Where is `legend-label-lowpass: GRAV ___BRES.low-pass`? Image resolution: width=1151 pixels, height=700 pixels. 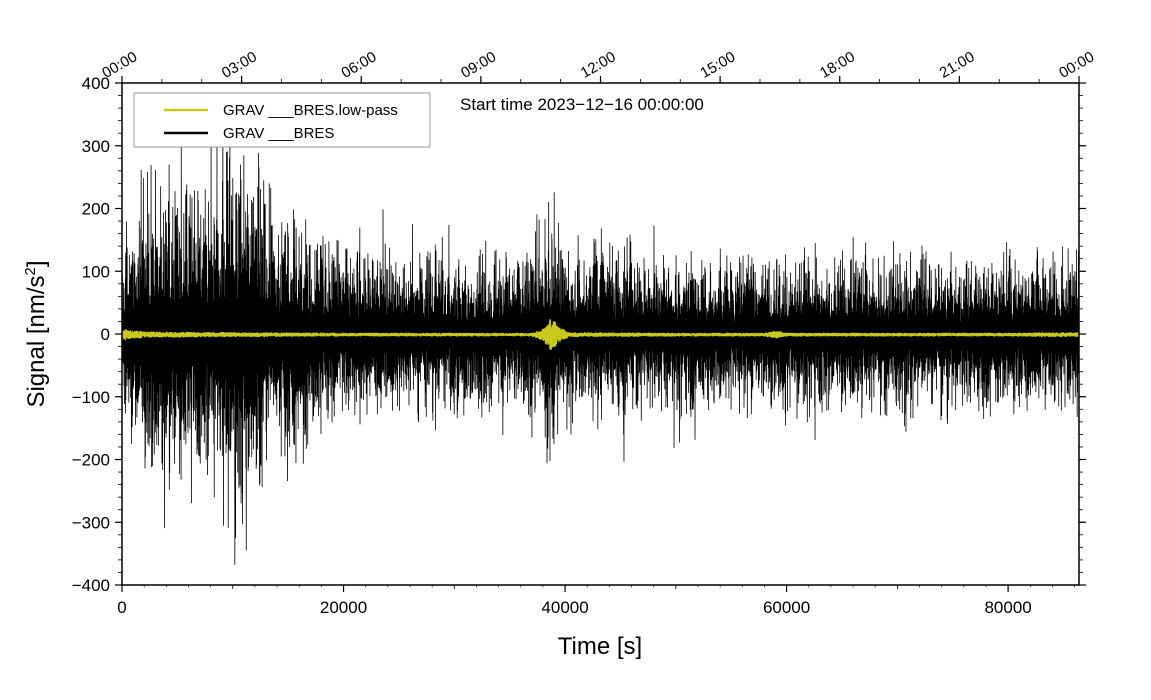 legend-label-lowpass: GRAV ___BRES.low-pass is located at coordinates (310, 110).